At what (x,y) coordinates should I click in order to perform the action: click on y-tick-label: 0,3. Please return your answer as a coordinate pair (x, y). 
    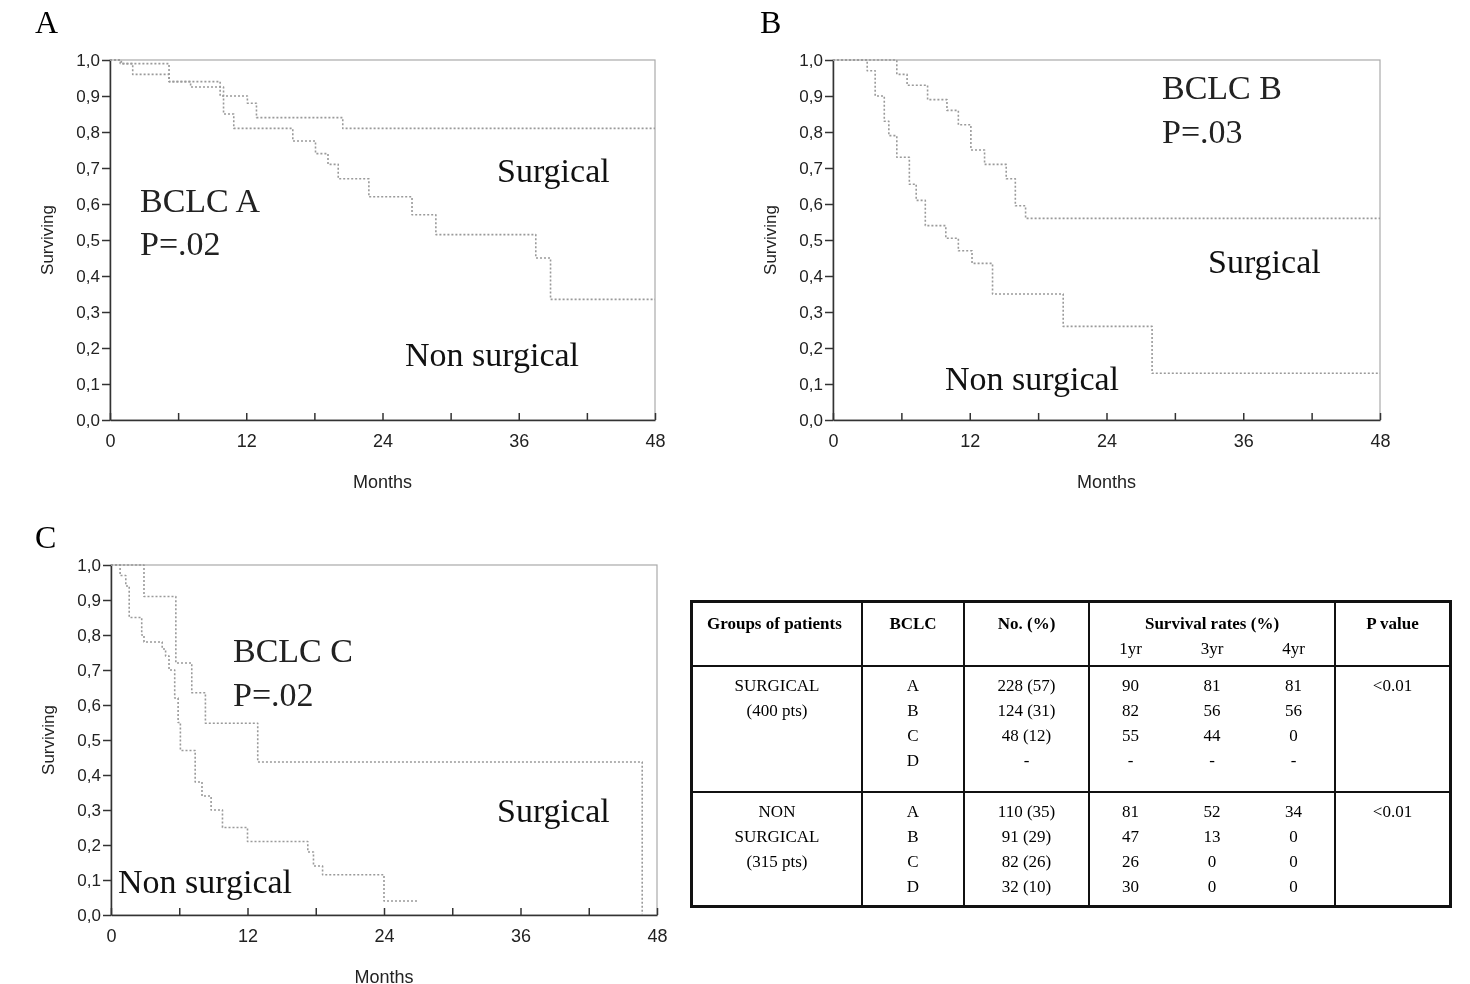
    Looking at the image, I should click on (811, 312).